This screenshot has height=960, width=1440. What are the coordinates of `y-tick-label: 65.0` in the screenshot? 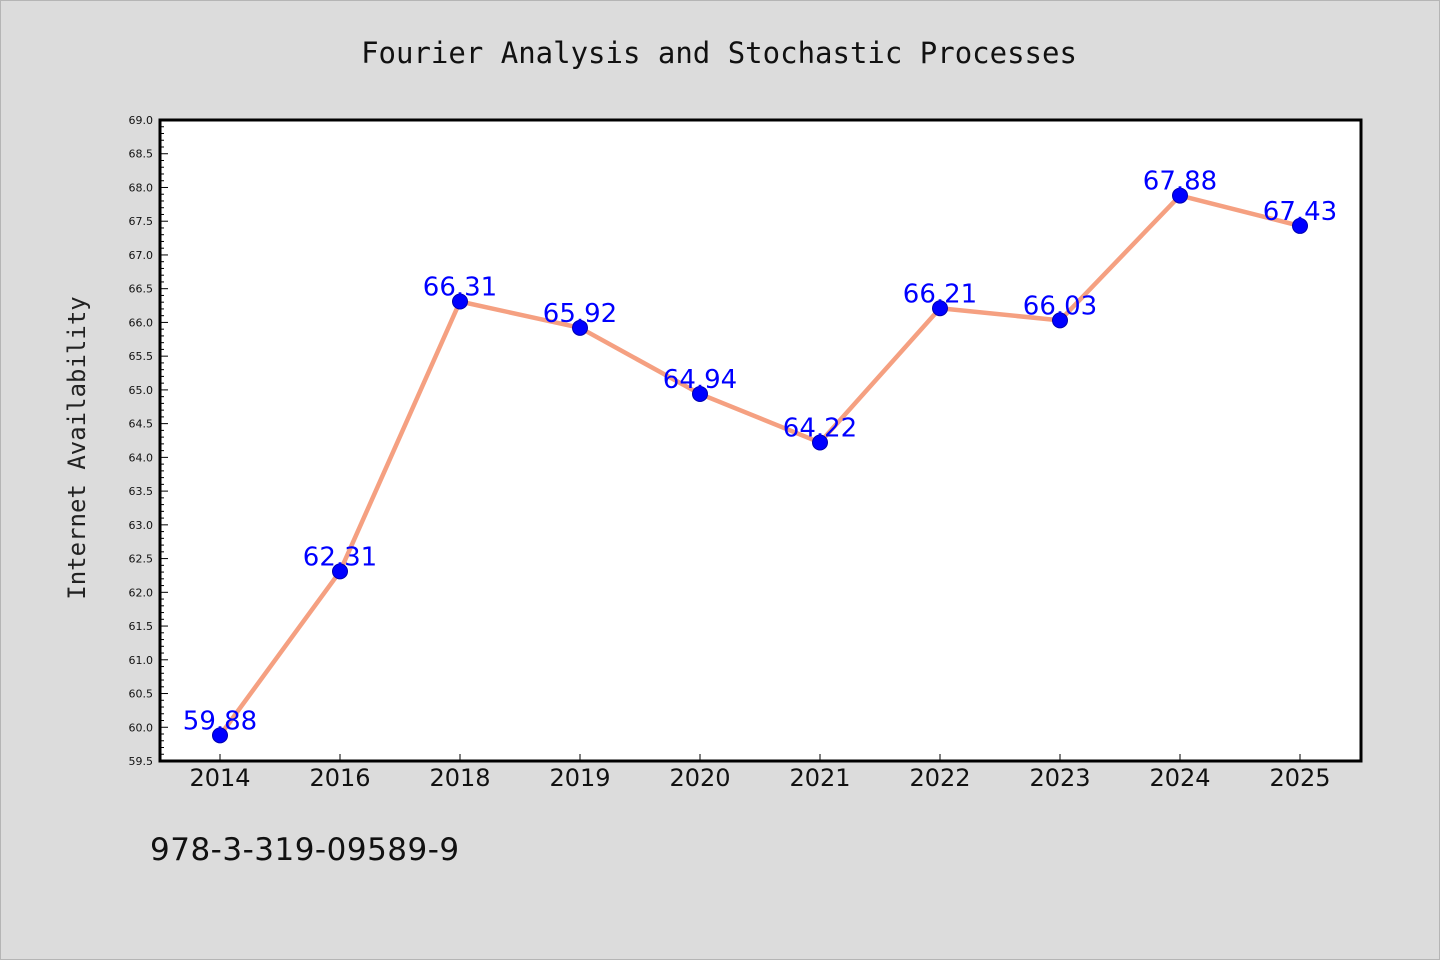 It's located at (141, 390).